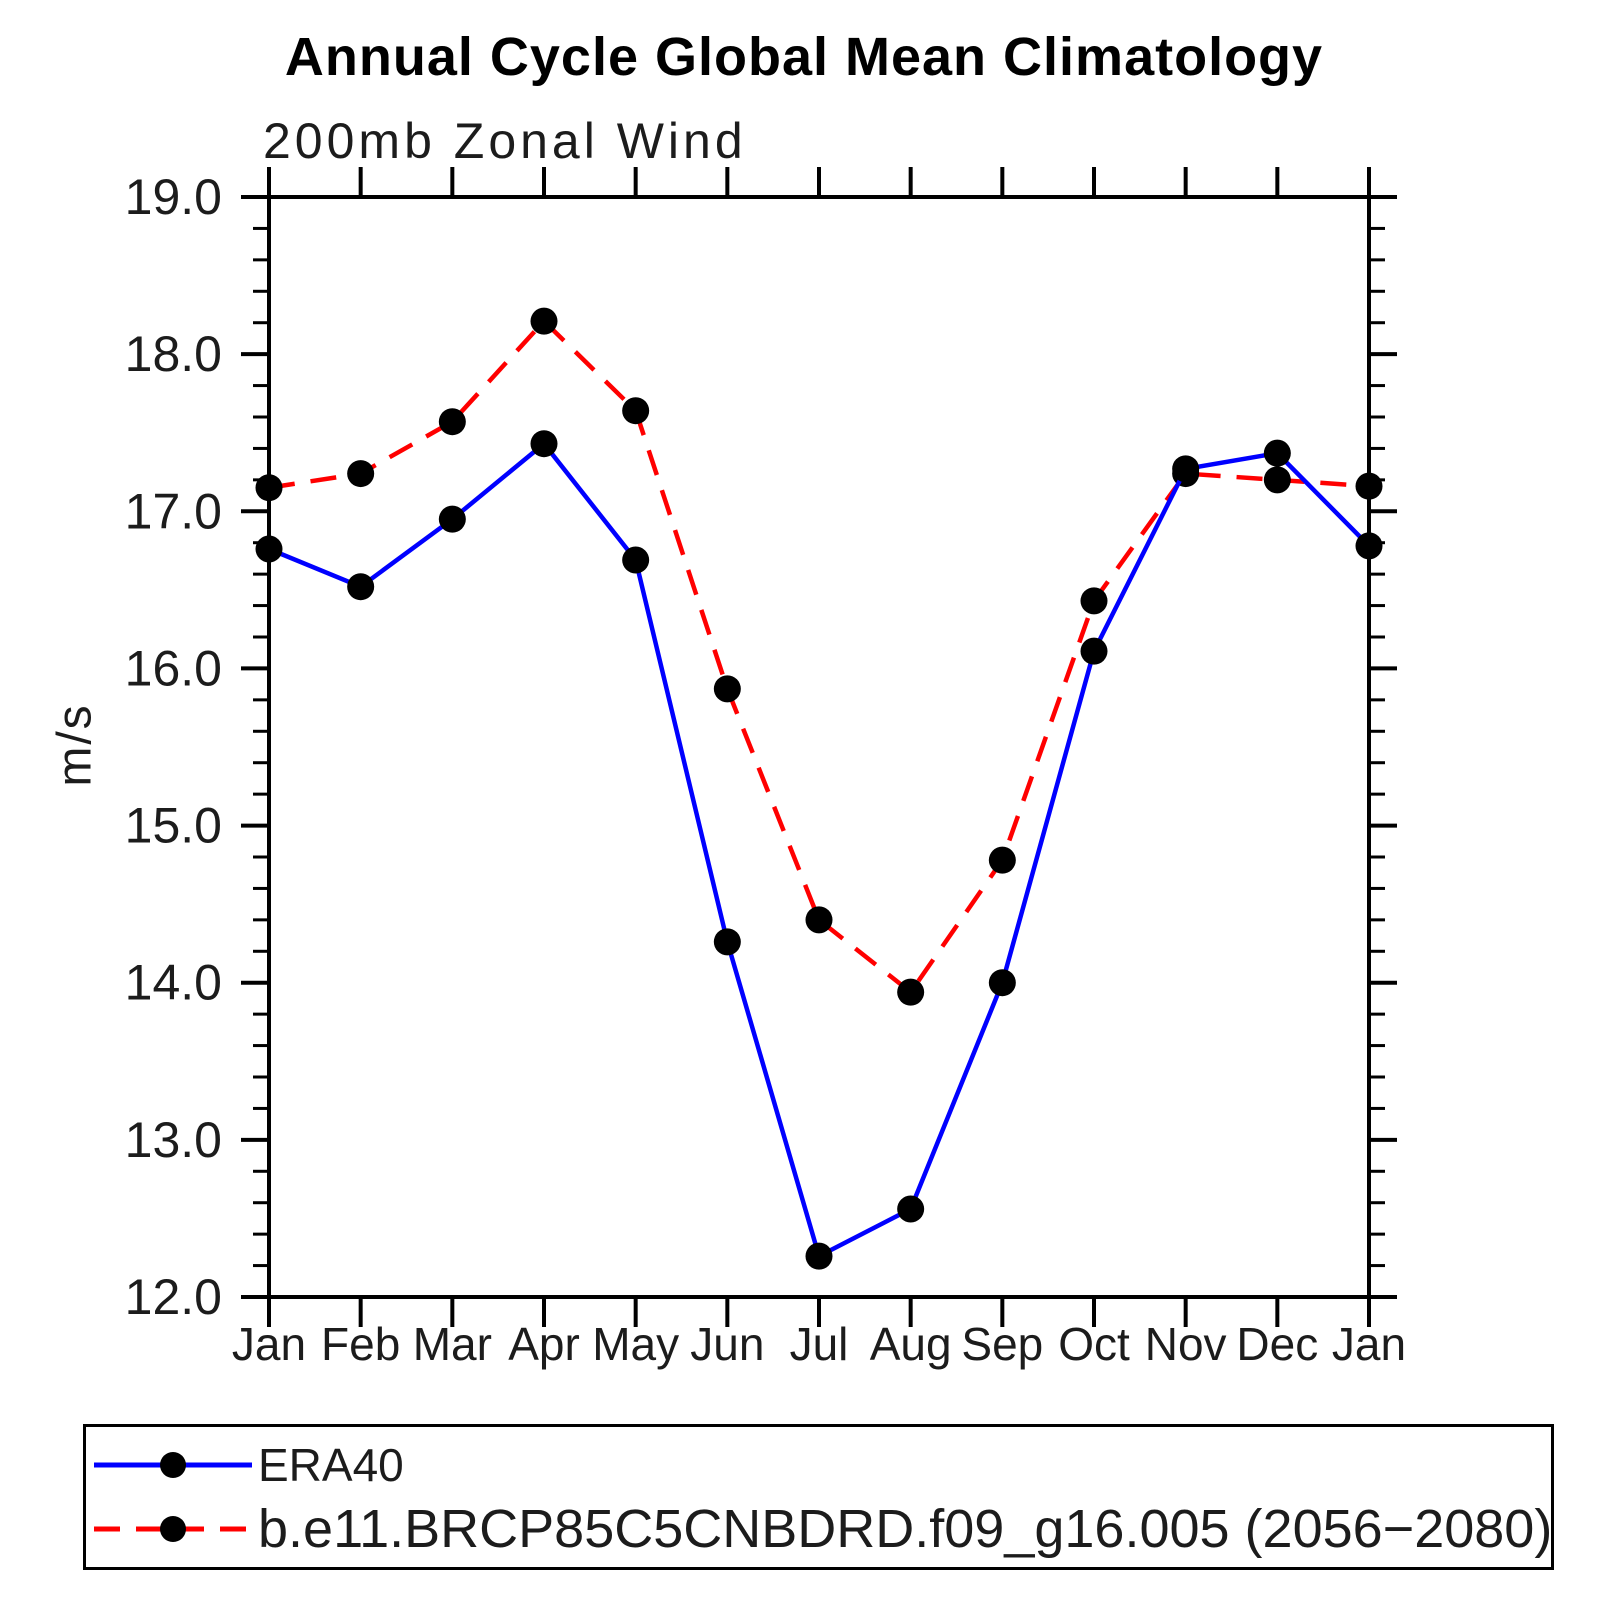 Image resolution: width=1608 pixels, height=1608 pixels. I want to click on x-tick-label: Oct, so click(1094, 1344).